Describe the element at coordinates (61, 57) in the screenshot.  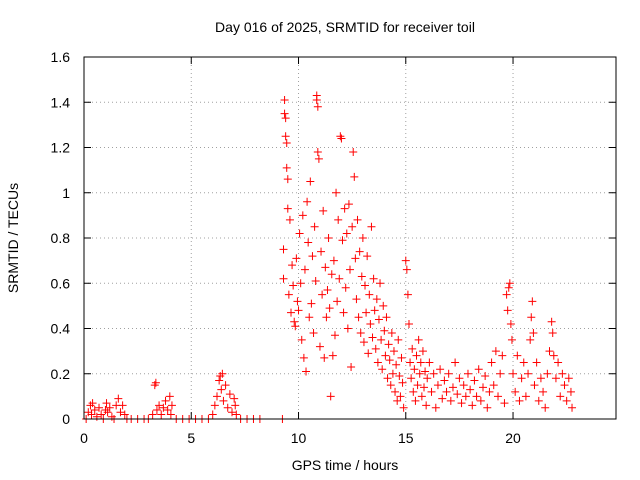
I see `y-tick-label: 1.6` at that location.